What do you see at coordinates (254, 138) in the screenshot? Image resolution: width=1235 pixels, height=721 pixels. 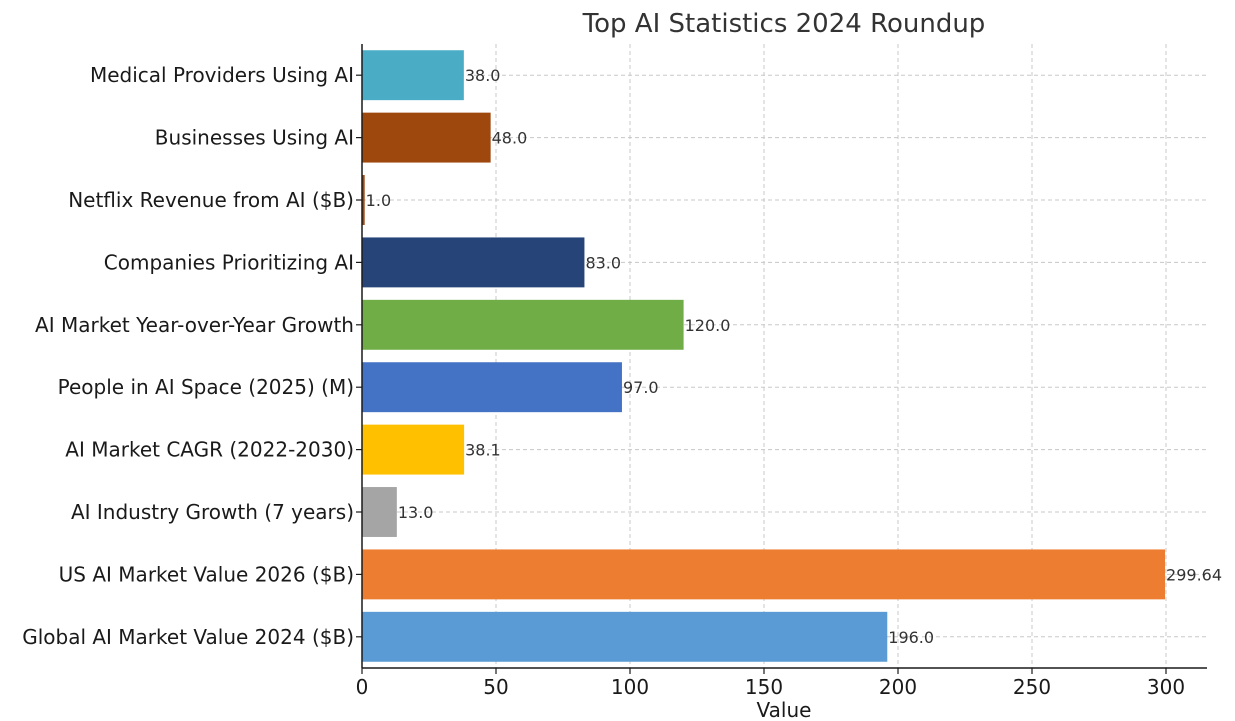 I see `category-label: Businesses Using AI` at bounding box center [254, 138].